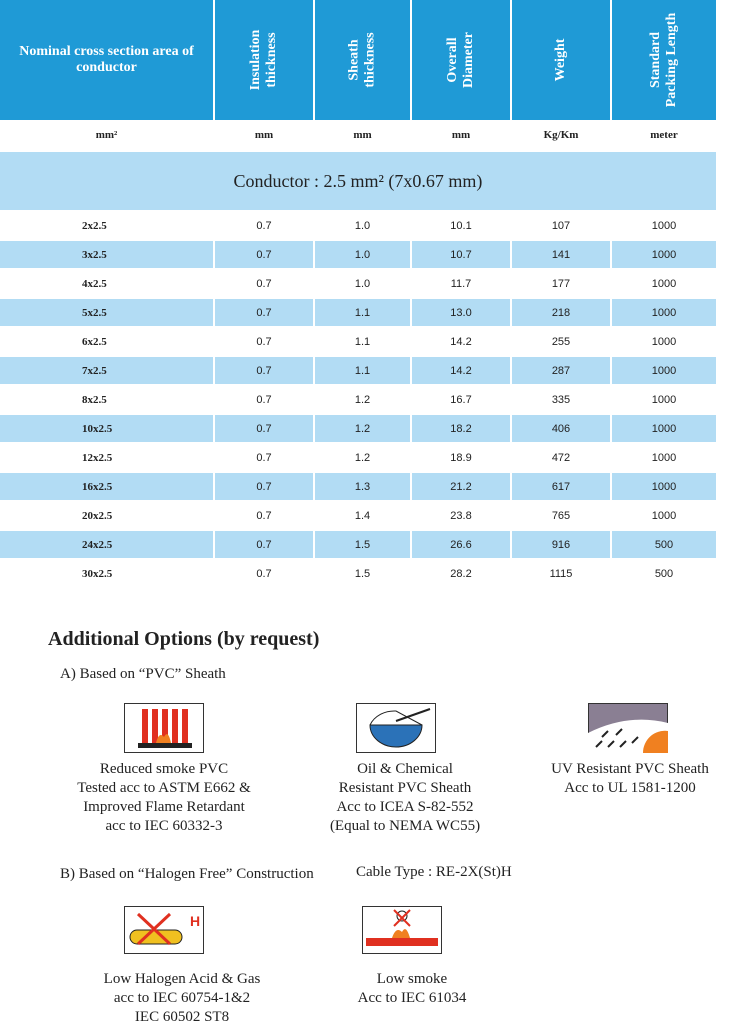 This screenshot has height=1027, width=733. I want to click on header-cell: Insulation thickness, so click(264, 60).